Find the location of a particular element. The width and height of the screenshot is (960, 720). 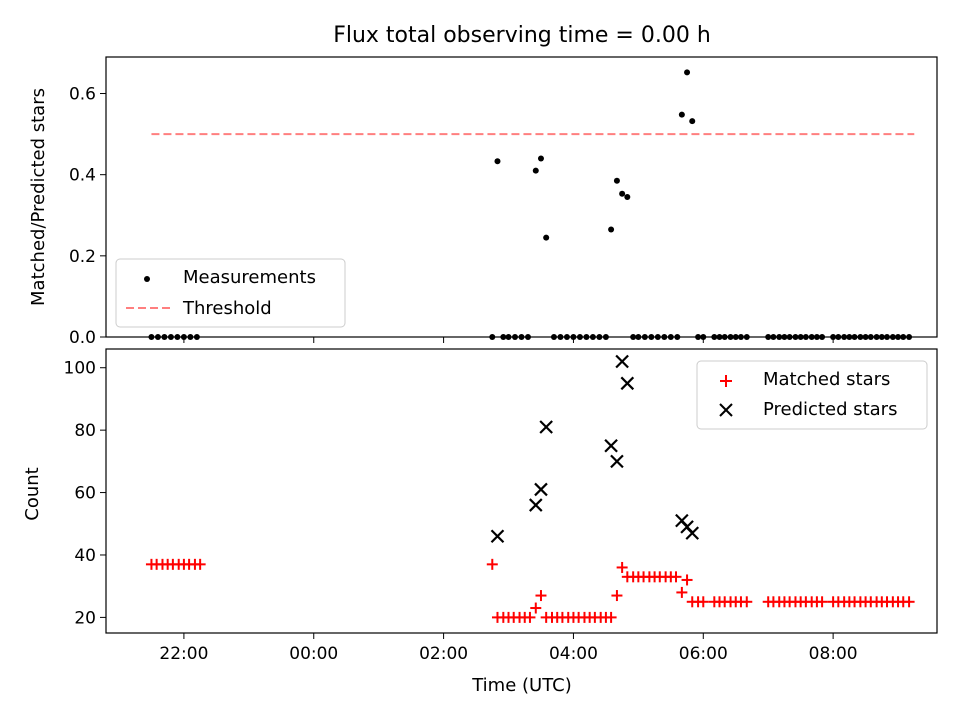

y-tick-label: 0.0 is located at coordinates (82, 338).